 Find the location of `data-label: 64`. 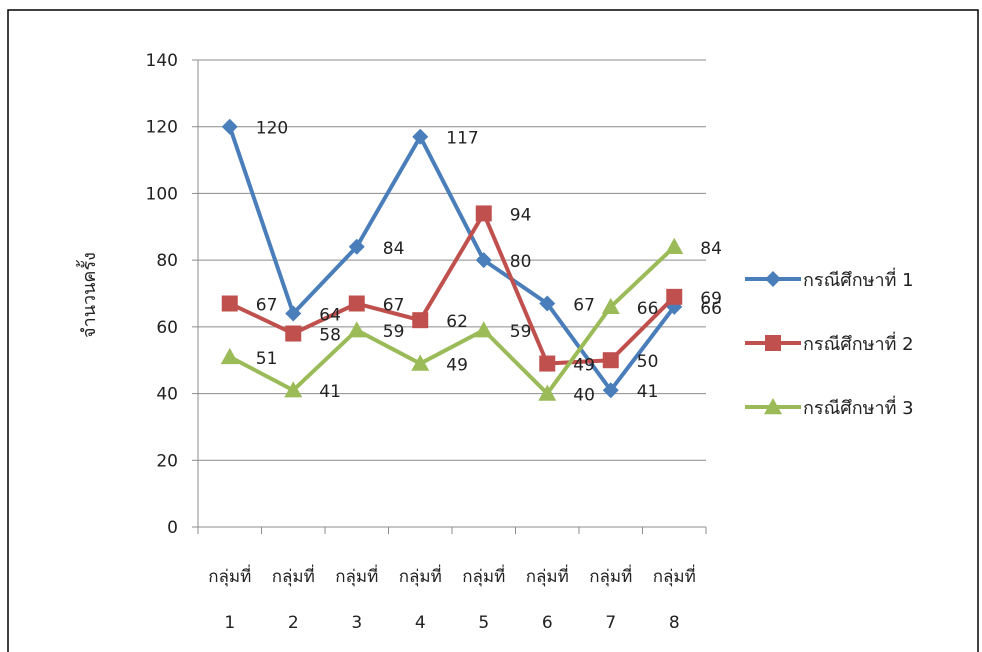

data-label: 64 is located at coordinates (330, 316).